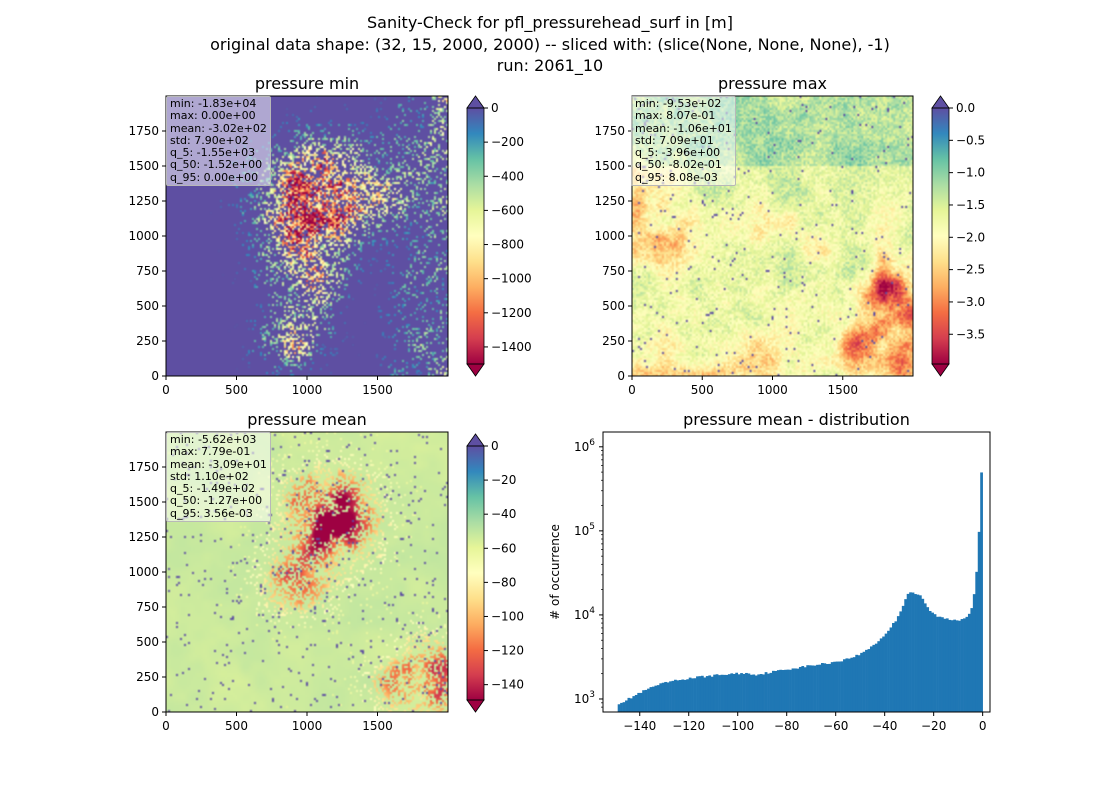 The width and height of the screenshot is (1100, 800). Describe the element at coordinates (507, 210) in the screenshot. I see `colorbar-tick-label: −600` at that location.